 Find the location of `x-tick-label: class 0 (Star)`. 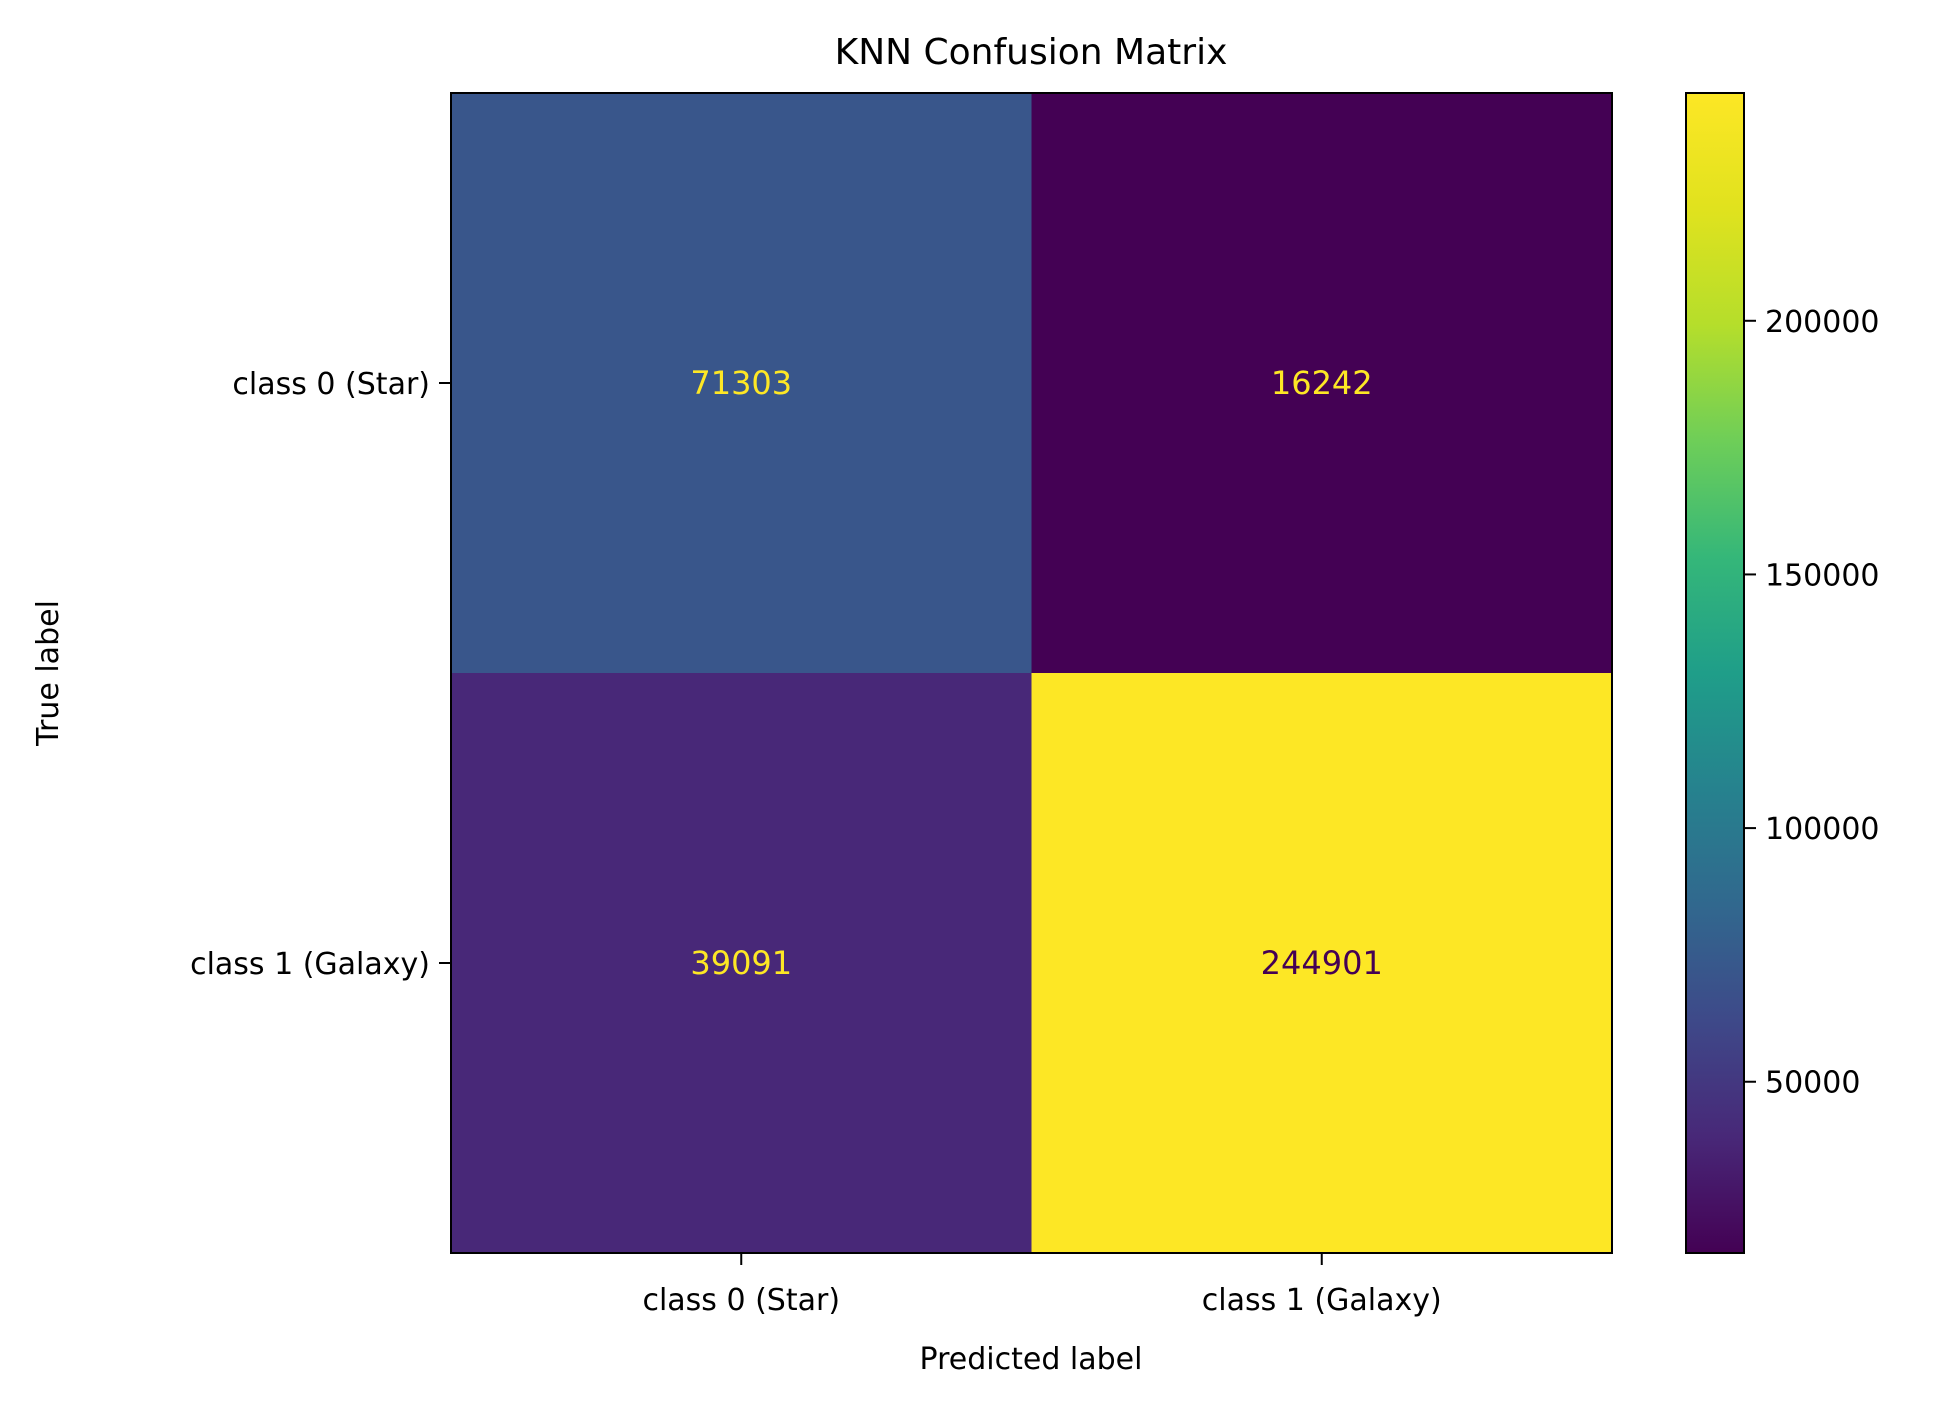

x-tick-label: class 0 (Star) is located at coordinates (741, 1300).